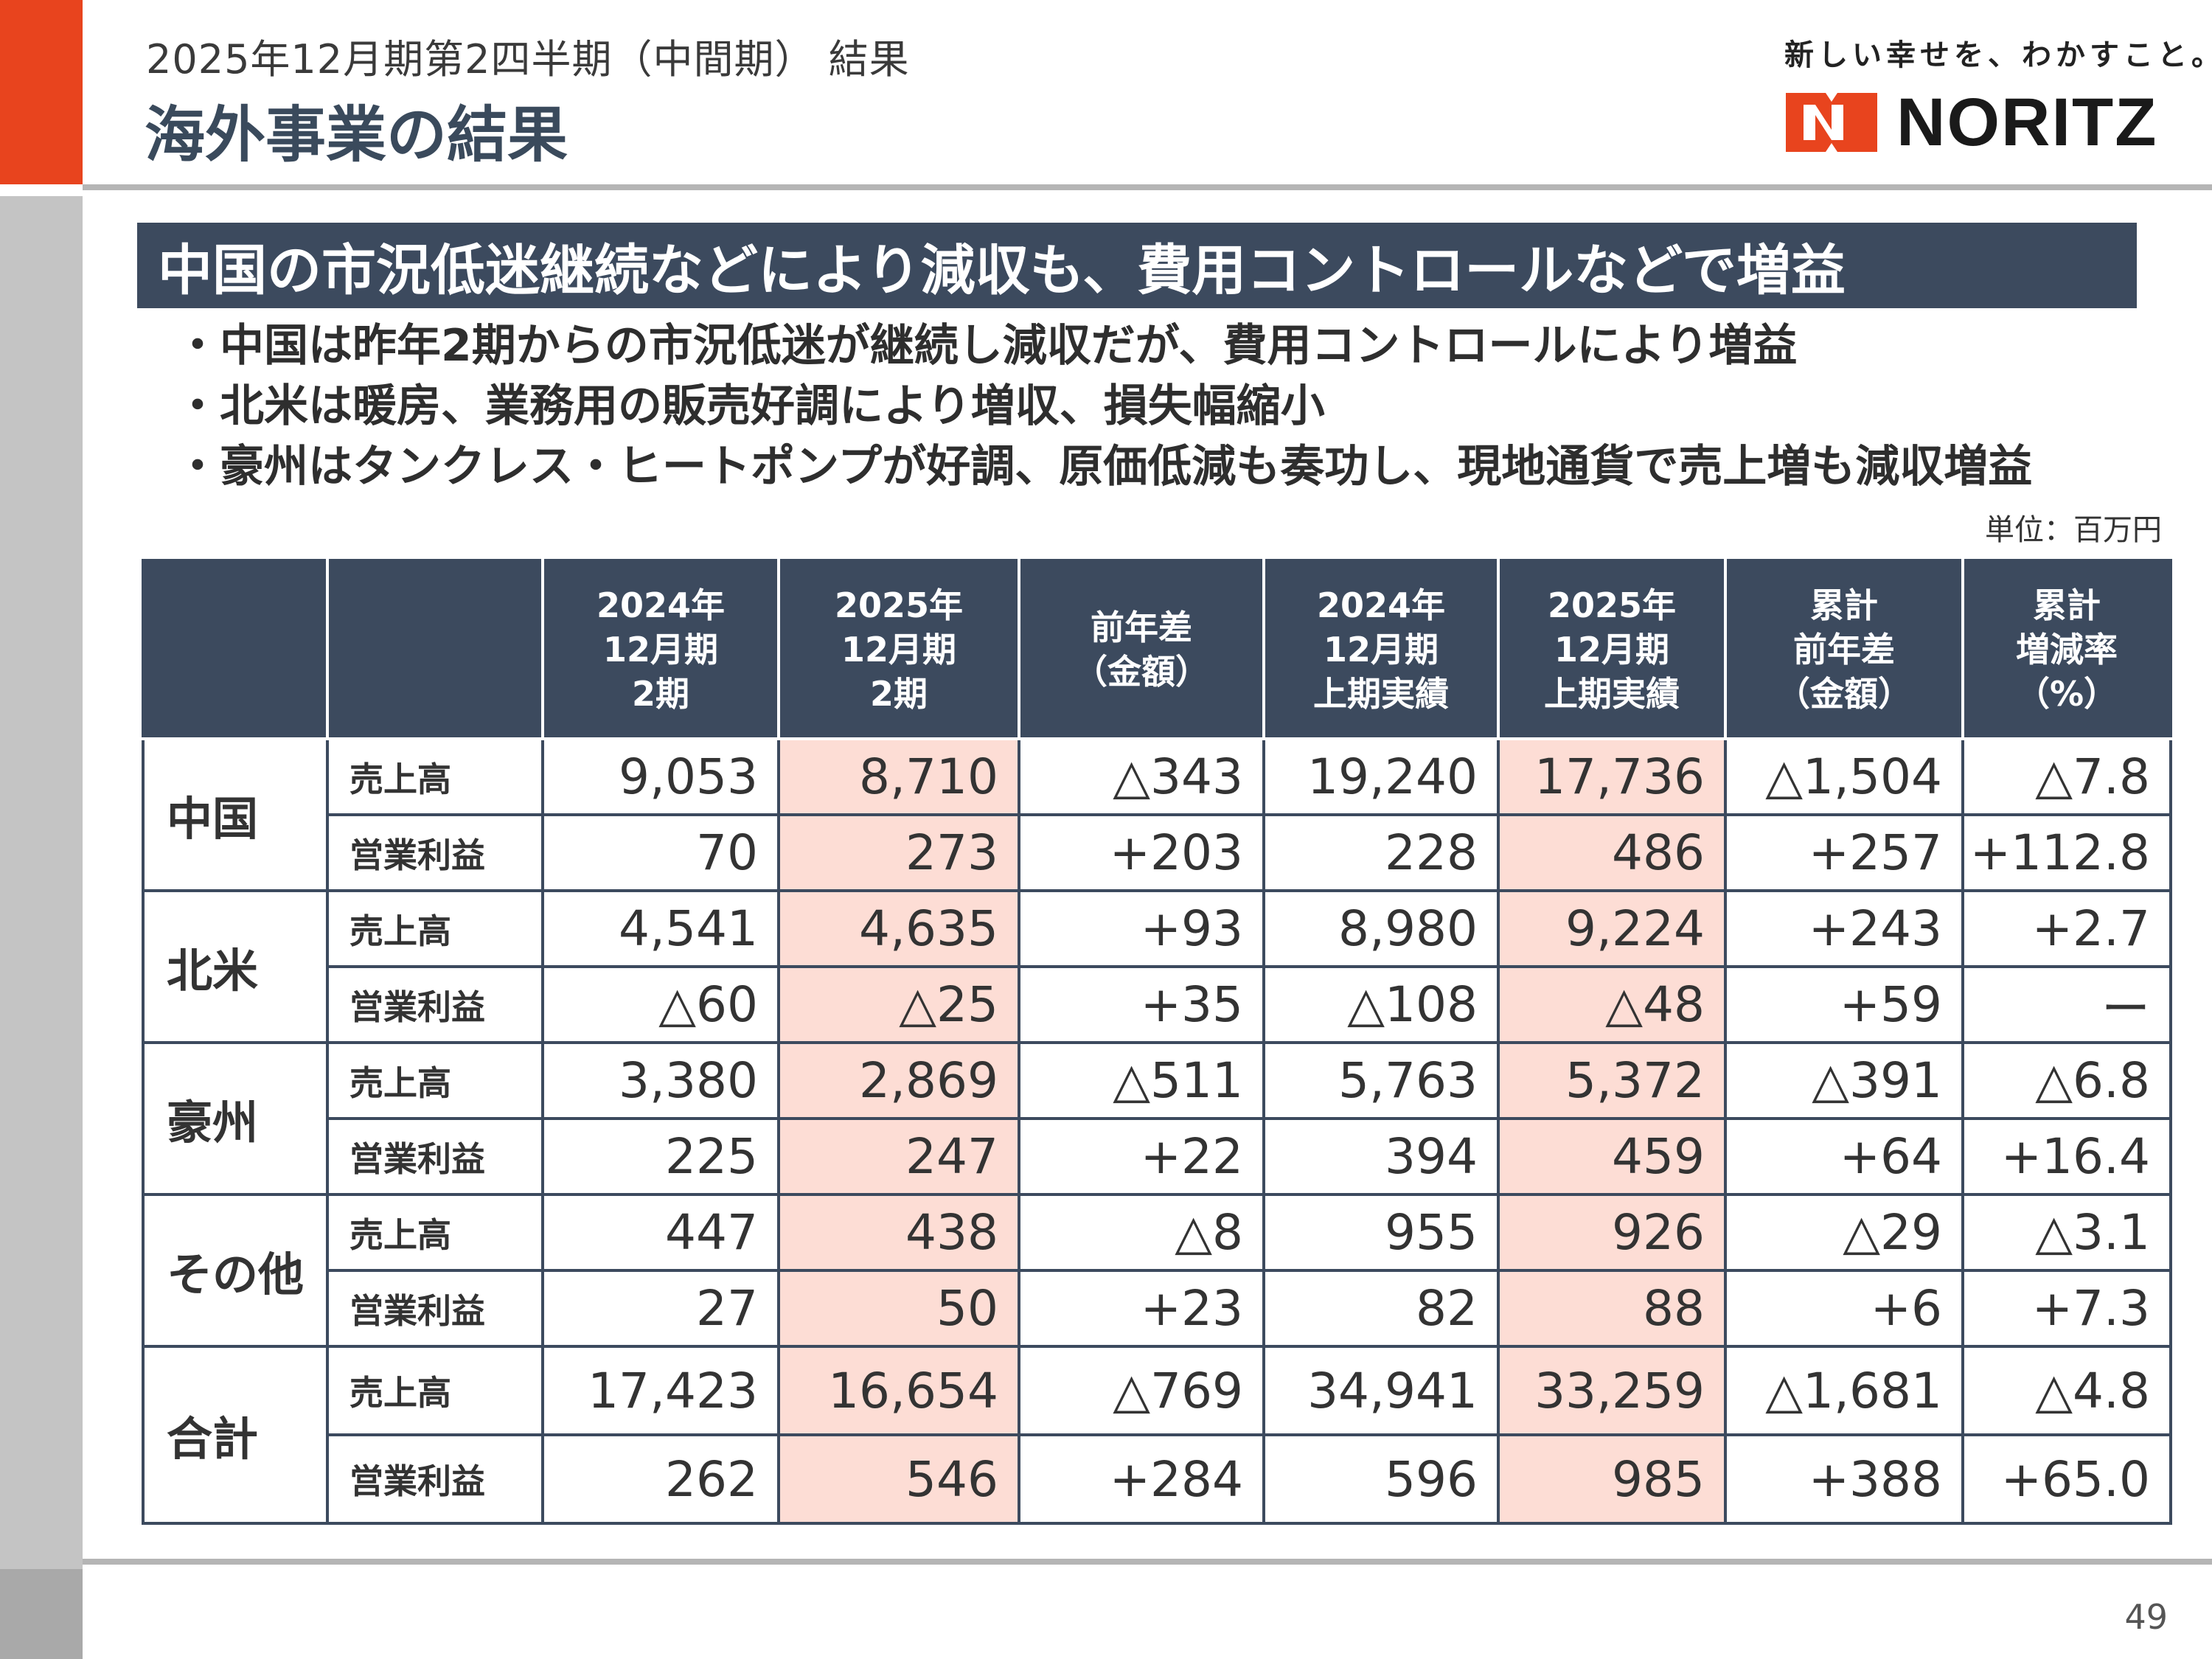 The image size is (2212, 1659). What do you see at coordinates (2066, 1156) in the screenshot?
I see `table-cell: +16.4` at bounding box center [2066, 1156].